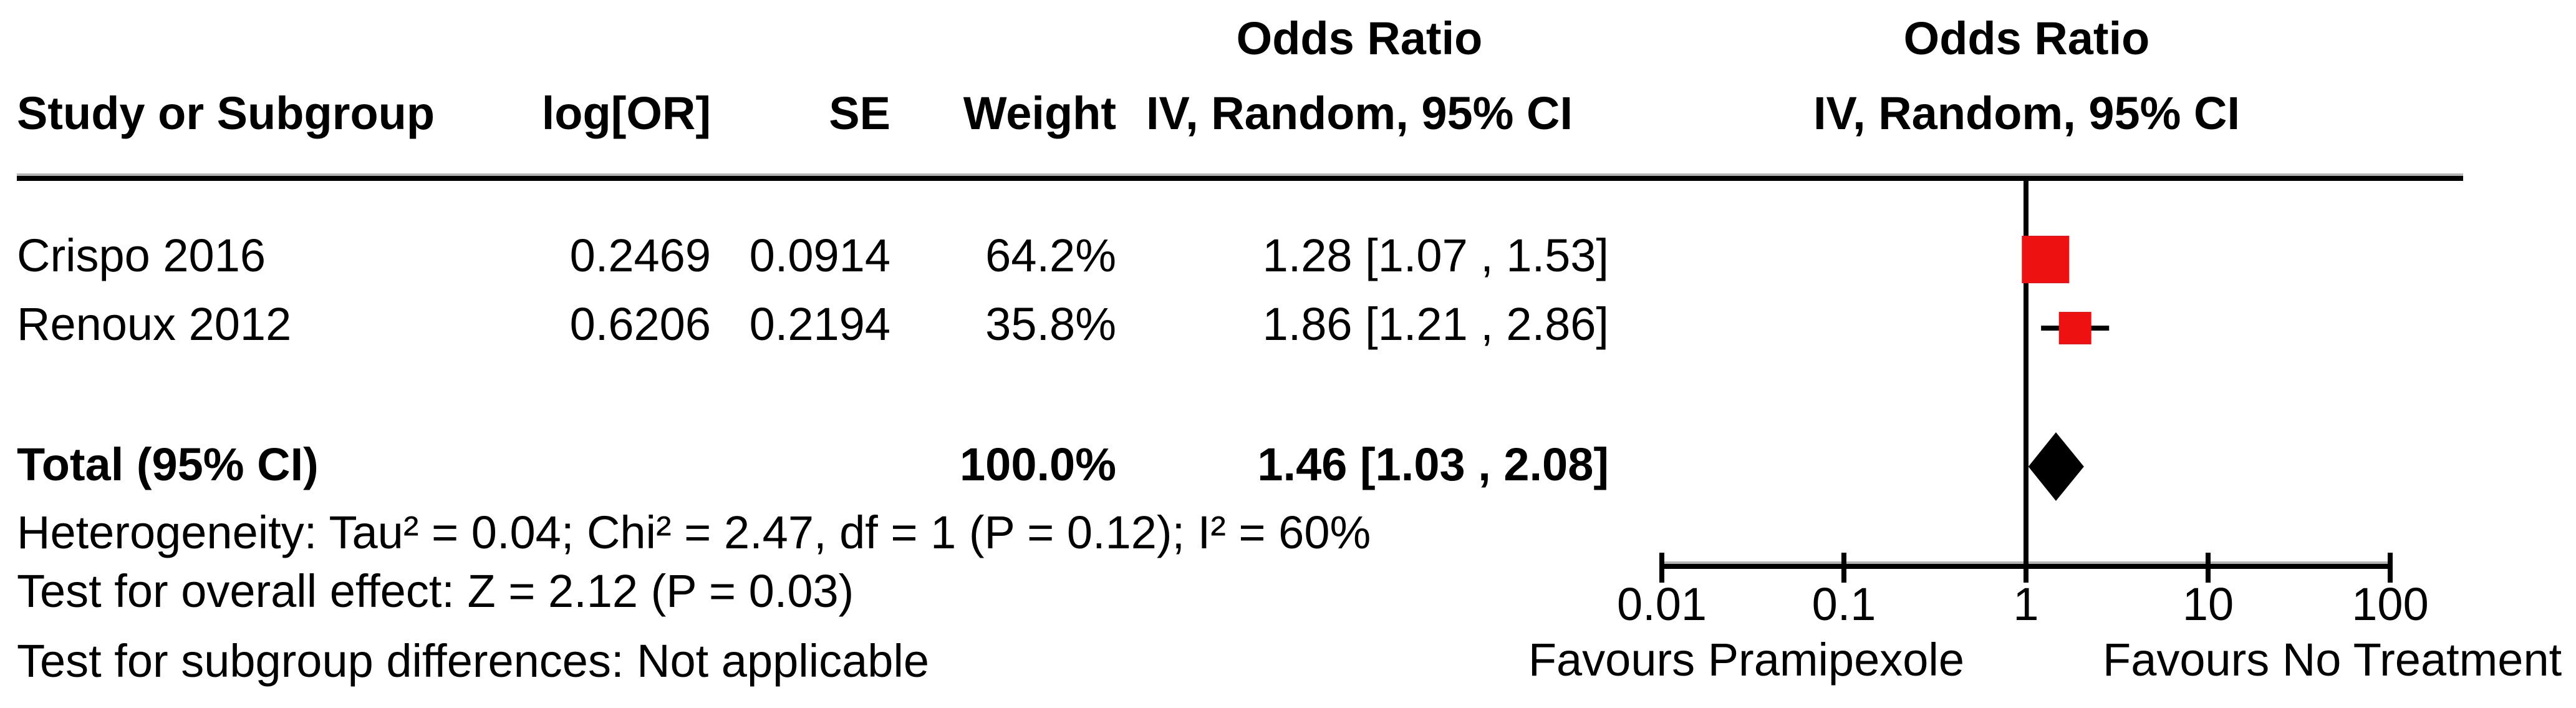 The width and height of the screenshot is (2576, 708). I want to click on study-log-or: 0.6206, so click(640, 324).